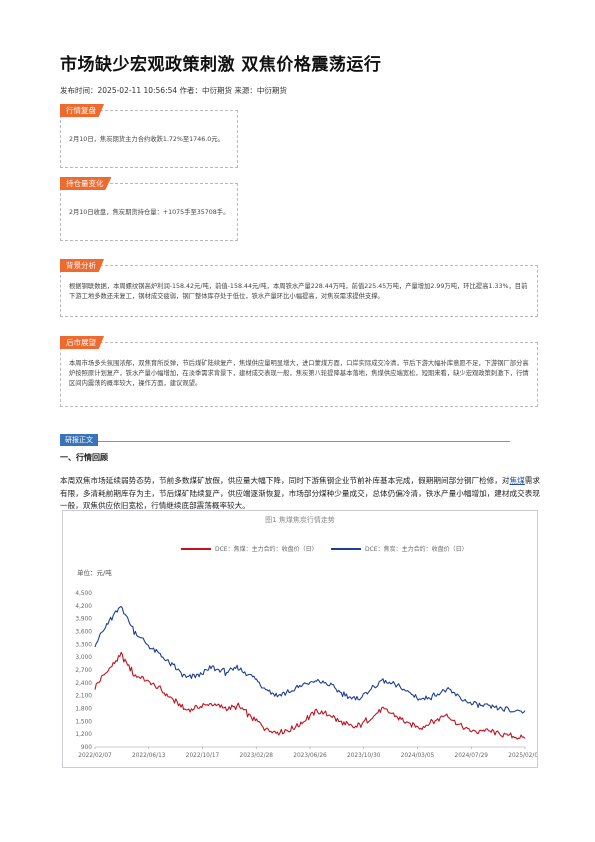  Describe the element at coordinates (83, 607) in the screenshot. I see `y-tick-label: 4,200` at that location.